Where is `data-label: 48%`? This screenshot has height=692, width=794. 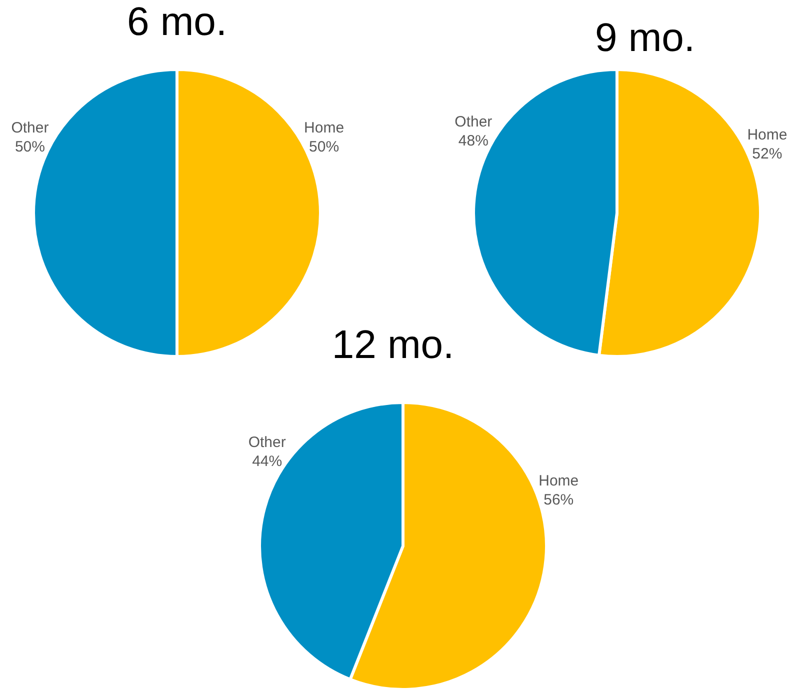
data-label: 48% is located at coordinates (473, 141).